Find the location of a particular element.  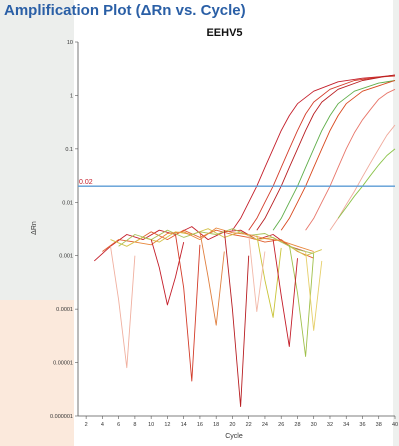

x-axis-title: Cycle is located at coordinates (234, 436).